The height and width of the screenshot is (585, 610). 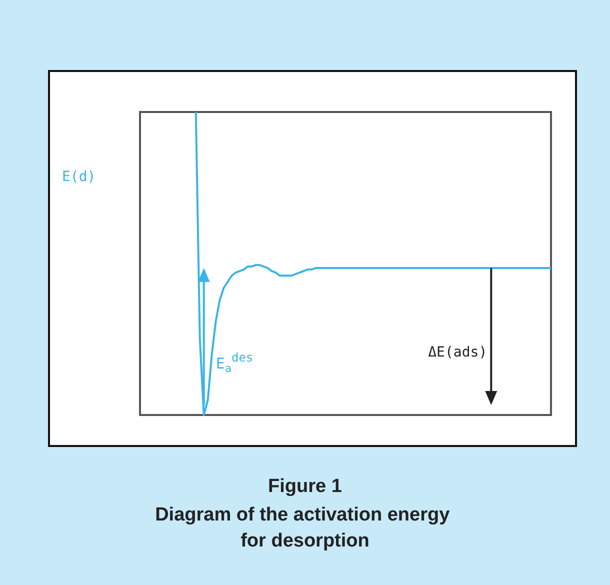 What do you see at coordinates (458, 352) in the screenshot?
I see `annotation: ΔE(ads)` at bounding box center [458, 352].